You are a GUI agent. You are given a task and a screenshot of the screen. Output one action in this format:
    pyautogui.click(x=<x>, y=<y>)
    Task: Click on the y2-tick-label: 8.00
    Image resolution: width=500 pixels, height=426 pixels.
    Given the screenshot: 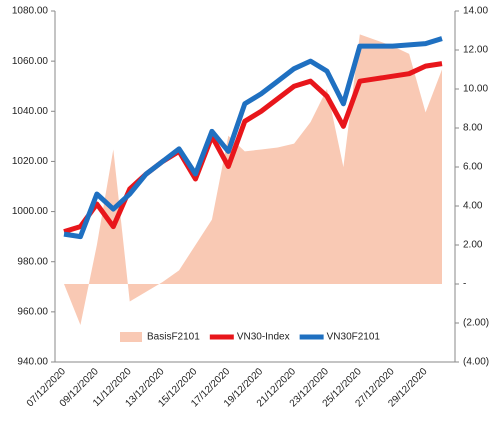 What is the action you would take?
    pyautogui.click(x=473, y=128)
    